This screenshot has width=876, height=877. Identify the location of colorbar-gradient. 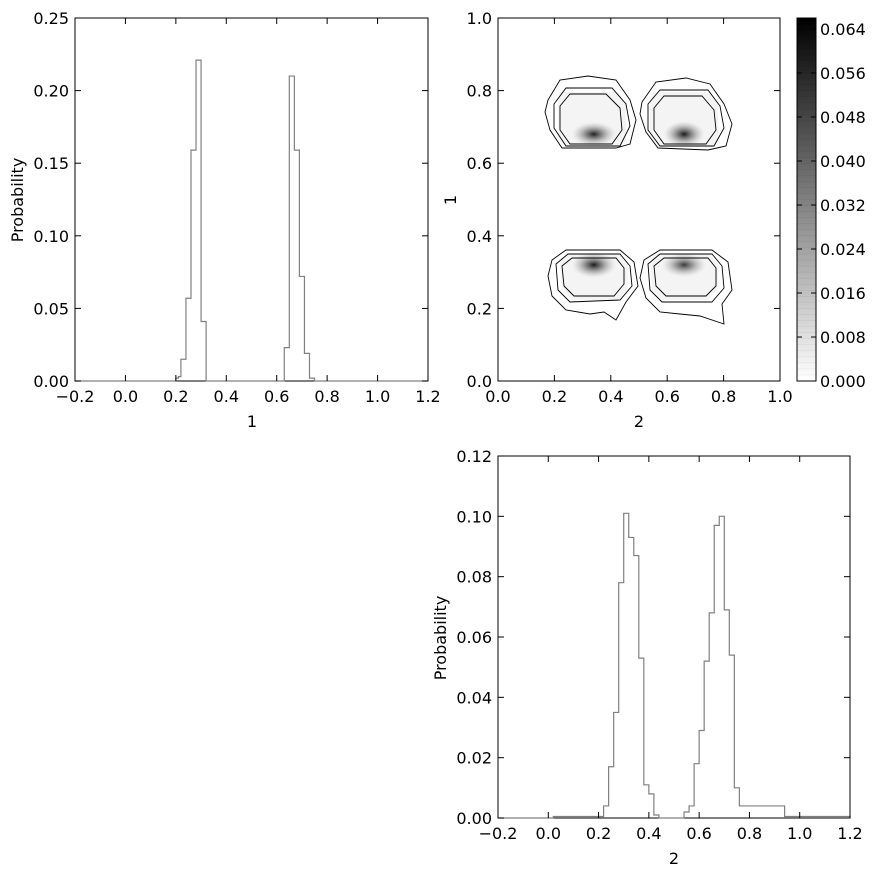
(806, 199).